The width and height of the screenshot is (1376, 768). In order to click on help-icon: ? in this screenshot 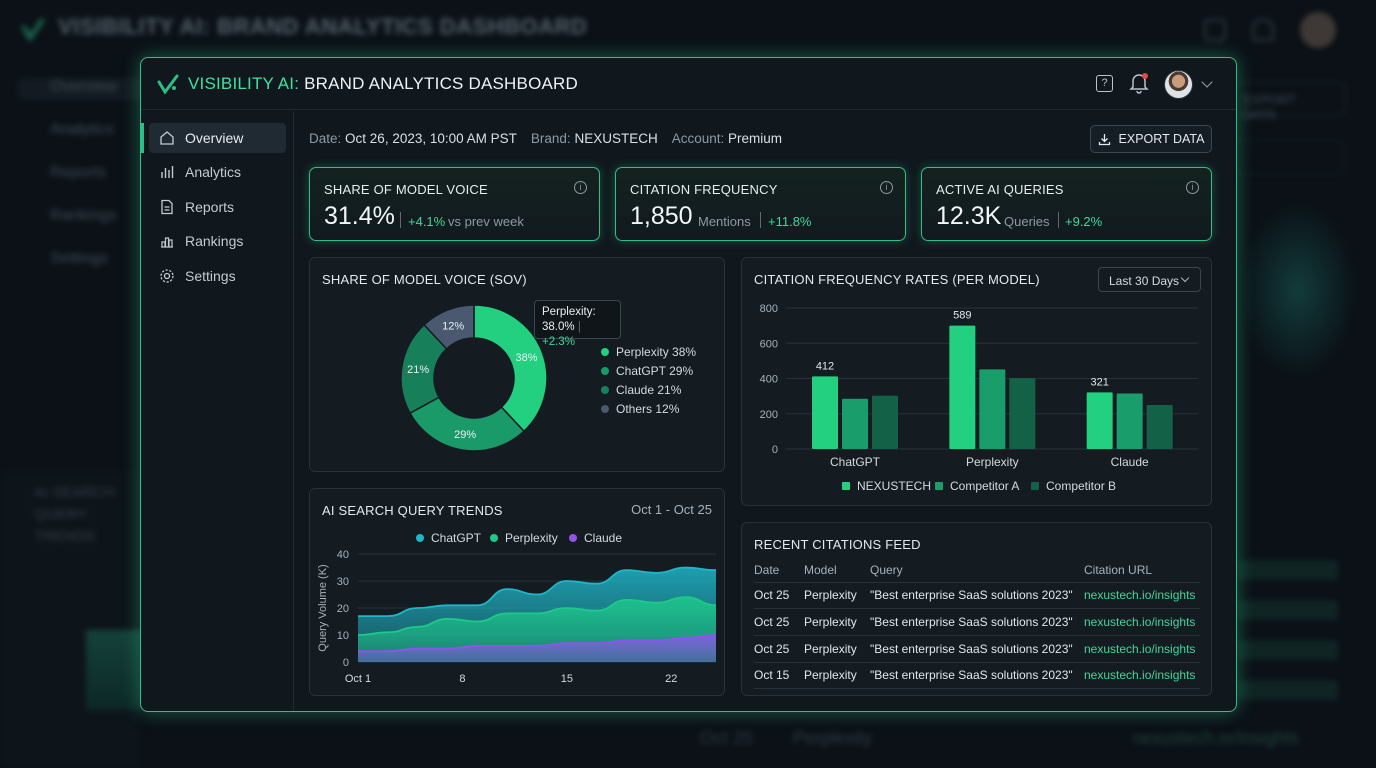, I will do `click(1104, 83)`.